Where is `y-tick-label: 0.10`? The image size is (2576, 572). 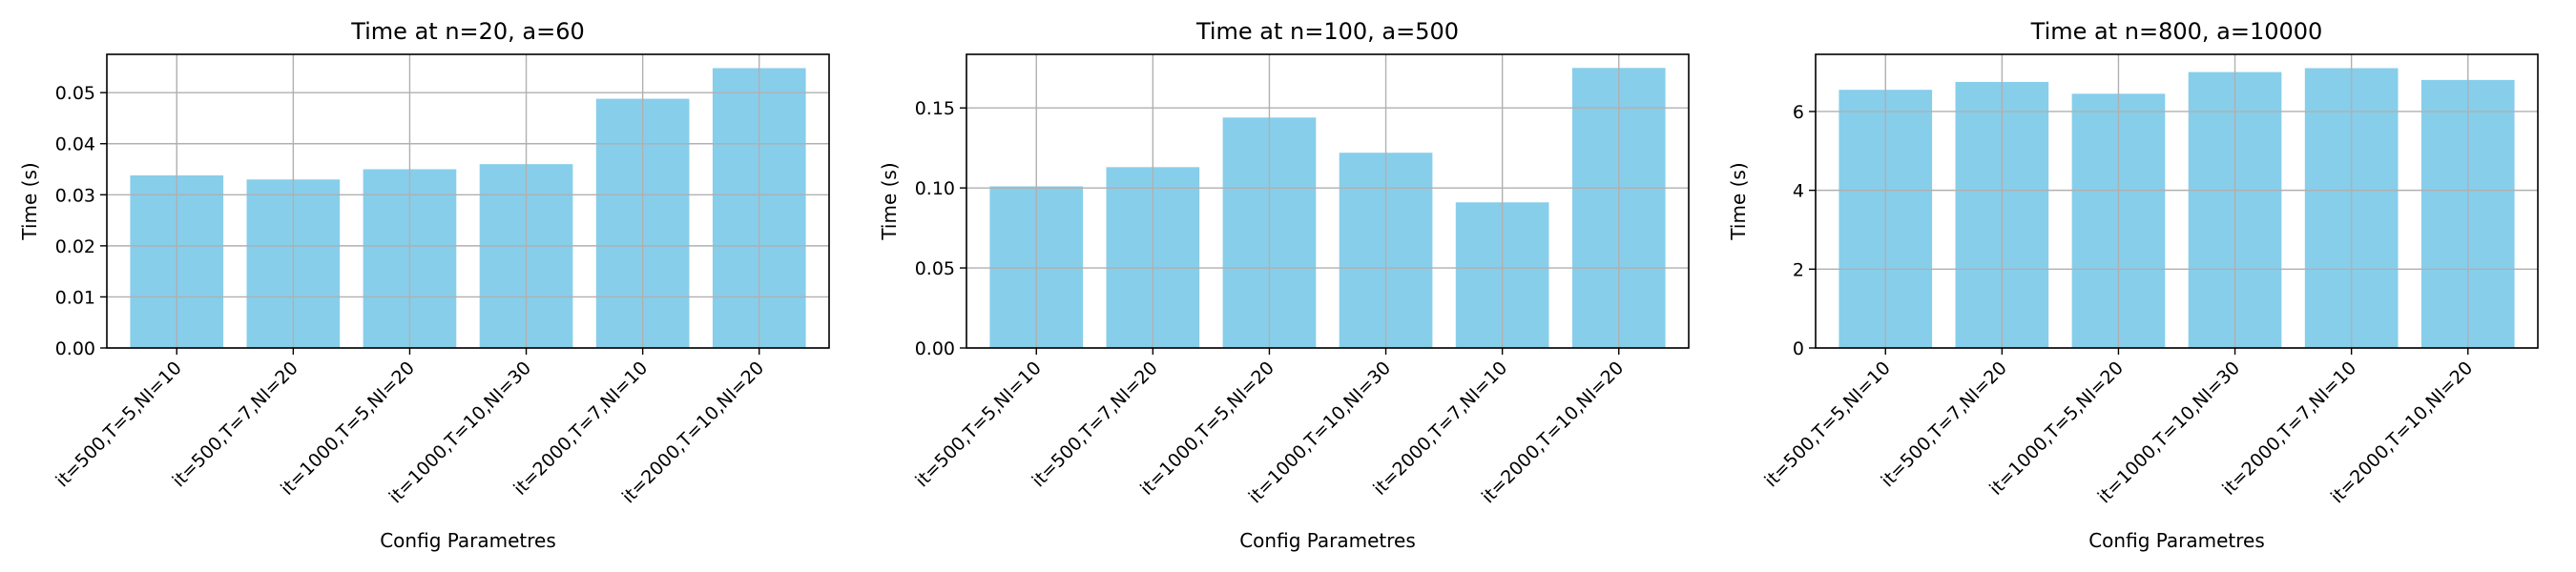
y-tick-label: 0.10 is located at coordinates (935, 188).